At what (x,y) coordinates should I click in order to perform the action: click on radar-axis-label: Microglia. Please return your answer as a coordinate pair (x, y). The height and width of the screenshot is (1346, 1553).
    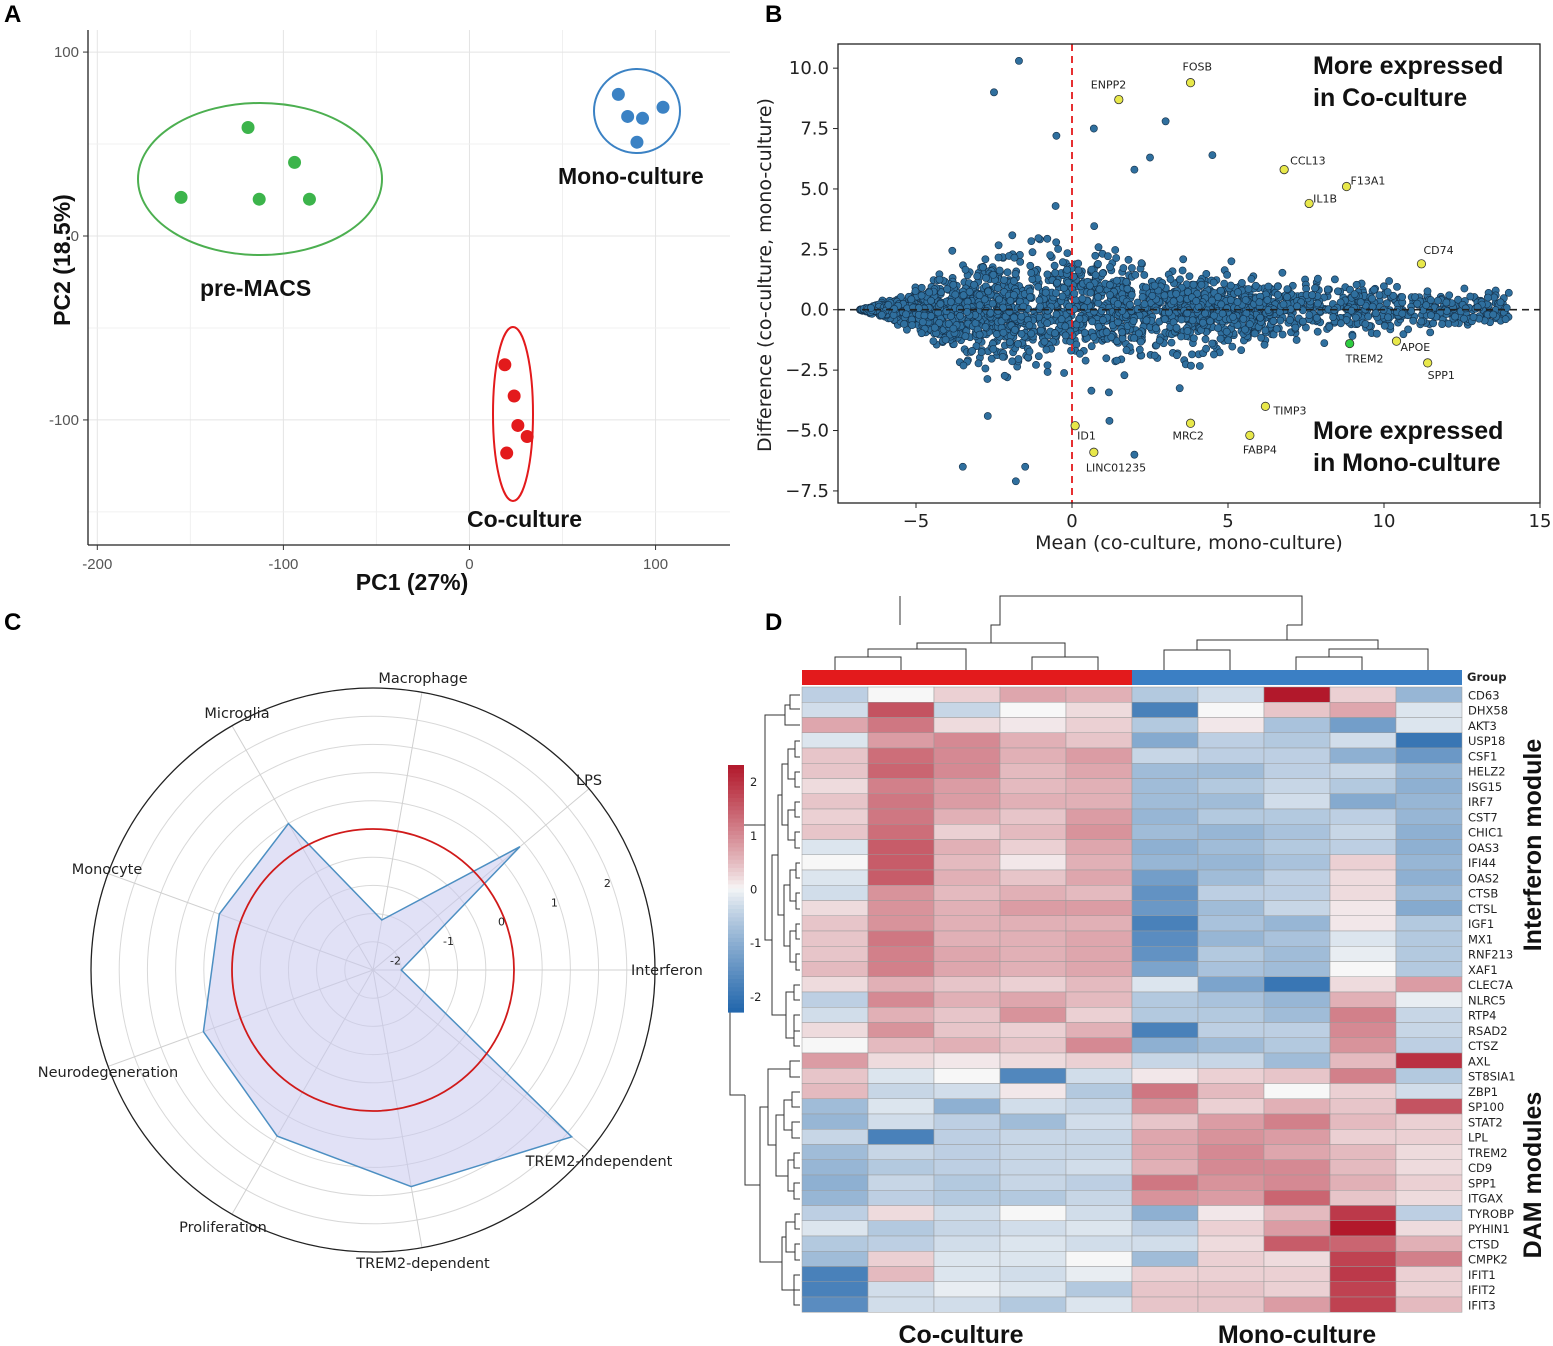
    Looking at the image, I should click on (236, 714).